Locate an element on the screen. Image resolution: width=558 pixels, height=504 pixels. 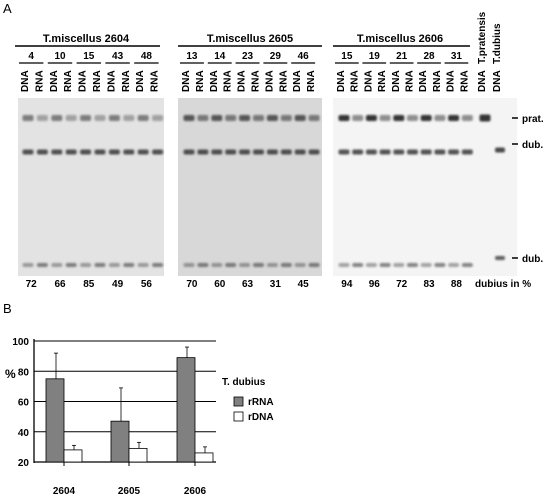
species-label-tpratensis: T.pratensis is located at coordinates (482, 37).